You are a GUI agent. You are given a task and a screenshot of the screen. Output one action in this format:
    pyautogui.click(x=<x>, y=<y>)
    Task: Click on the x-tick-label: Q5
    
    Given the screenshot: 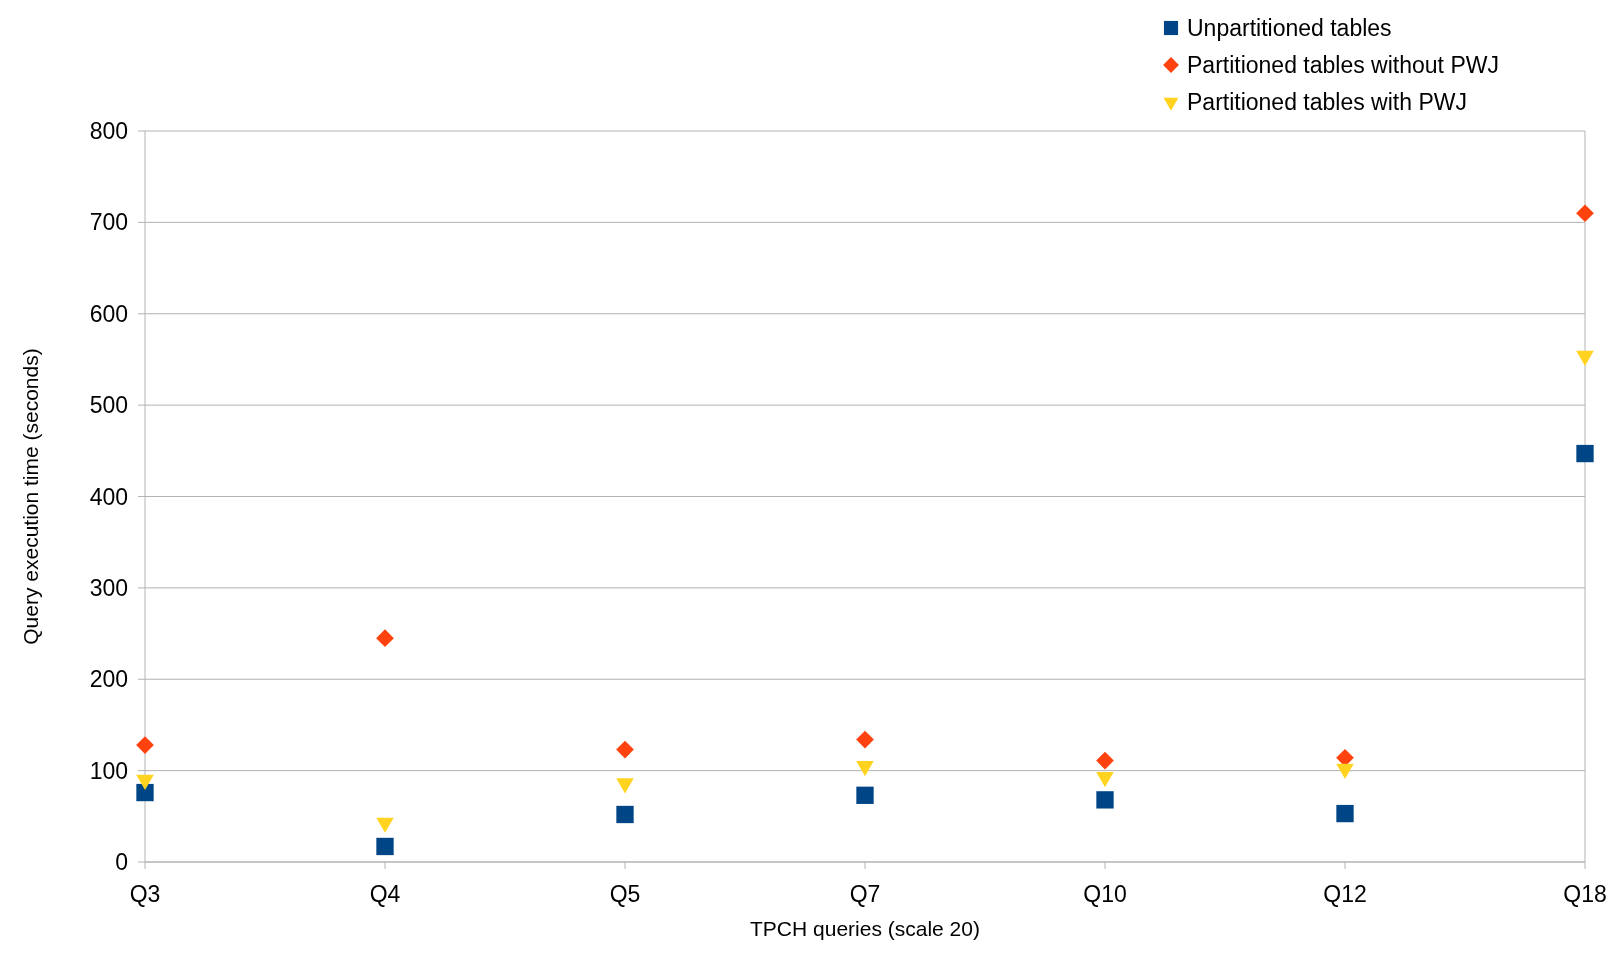 What is the action you would take?
    pyautogui.click(x=625, y=894)
    